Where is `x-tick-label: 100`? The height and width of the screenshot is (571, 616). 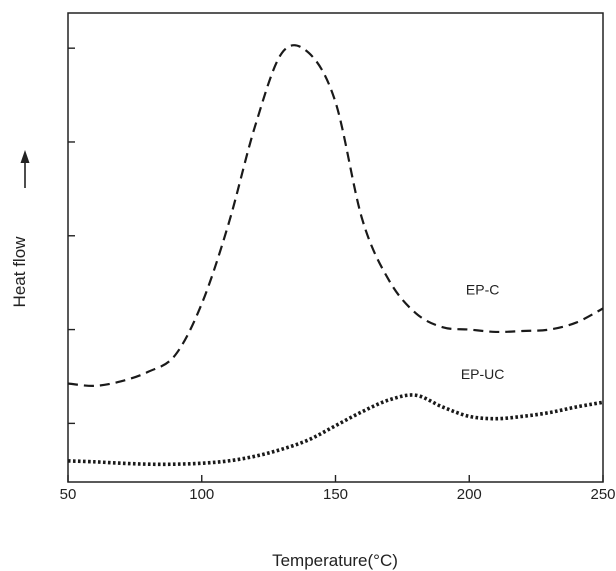
x-tick-label: 100 is located at coordinates (201, 494).